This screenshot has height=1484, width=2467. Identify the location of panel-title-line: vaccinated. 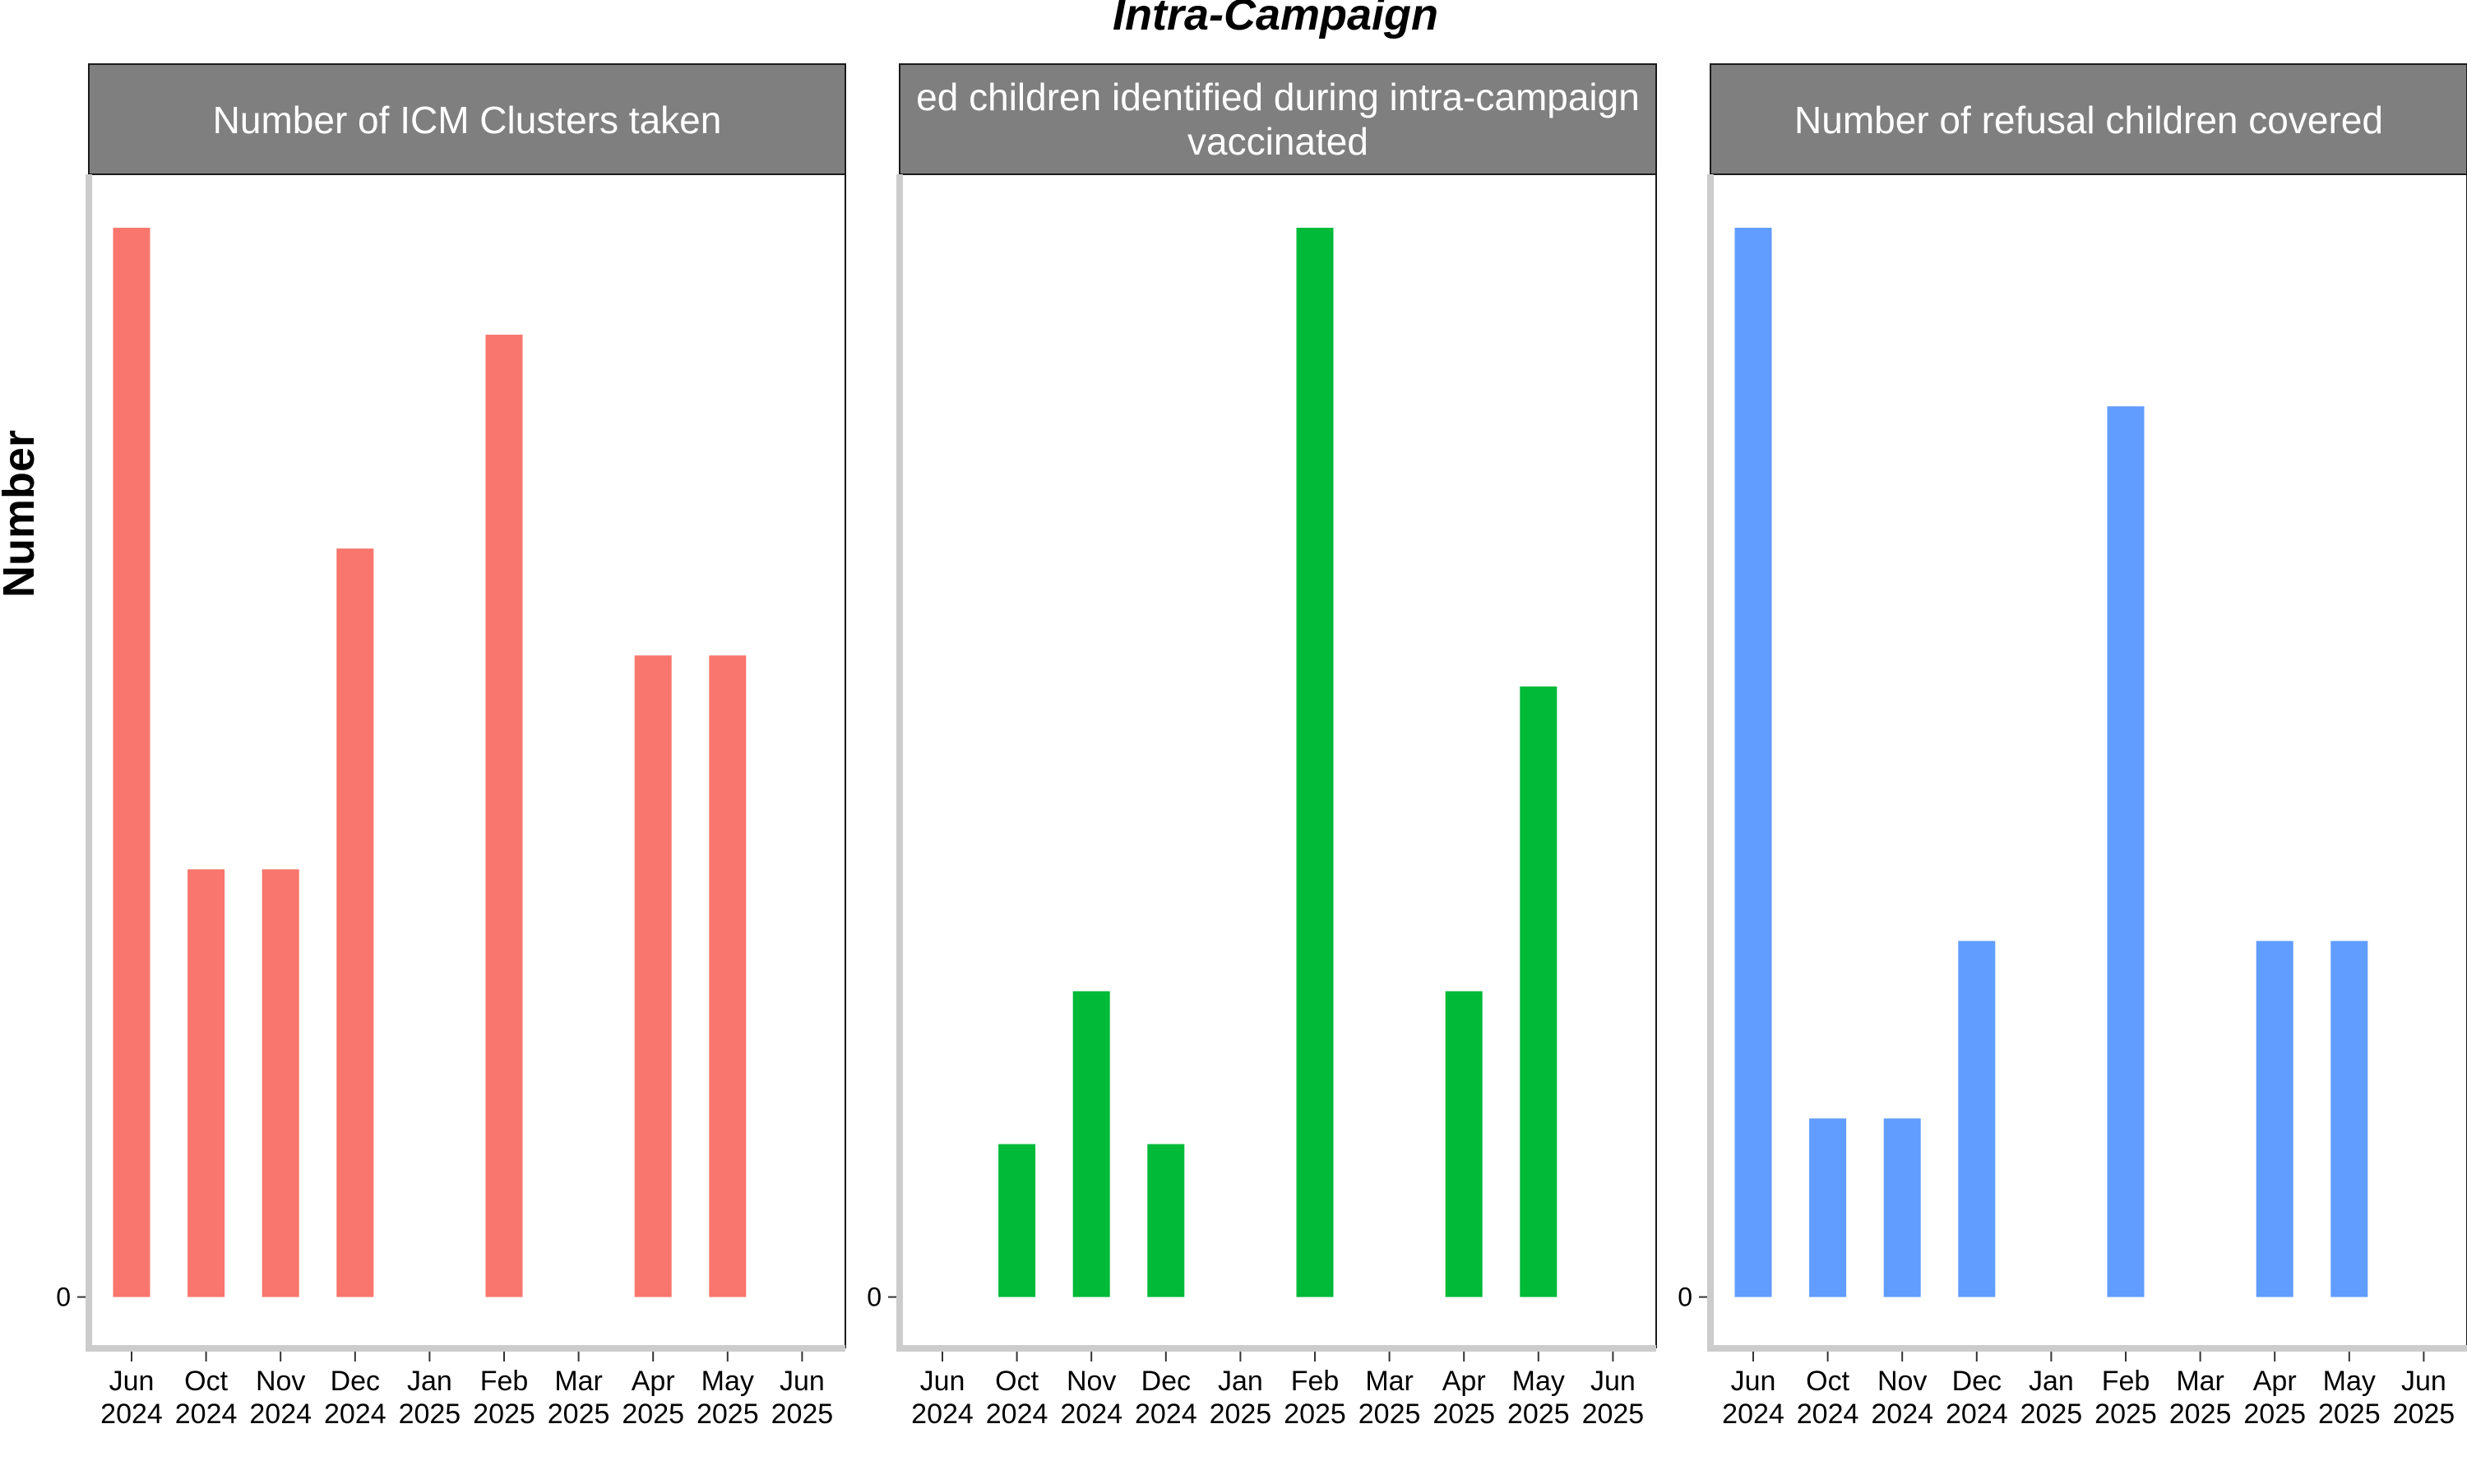
(1278, 141).